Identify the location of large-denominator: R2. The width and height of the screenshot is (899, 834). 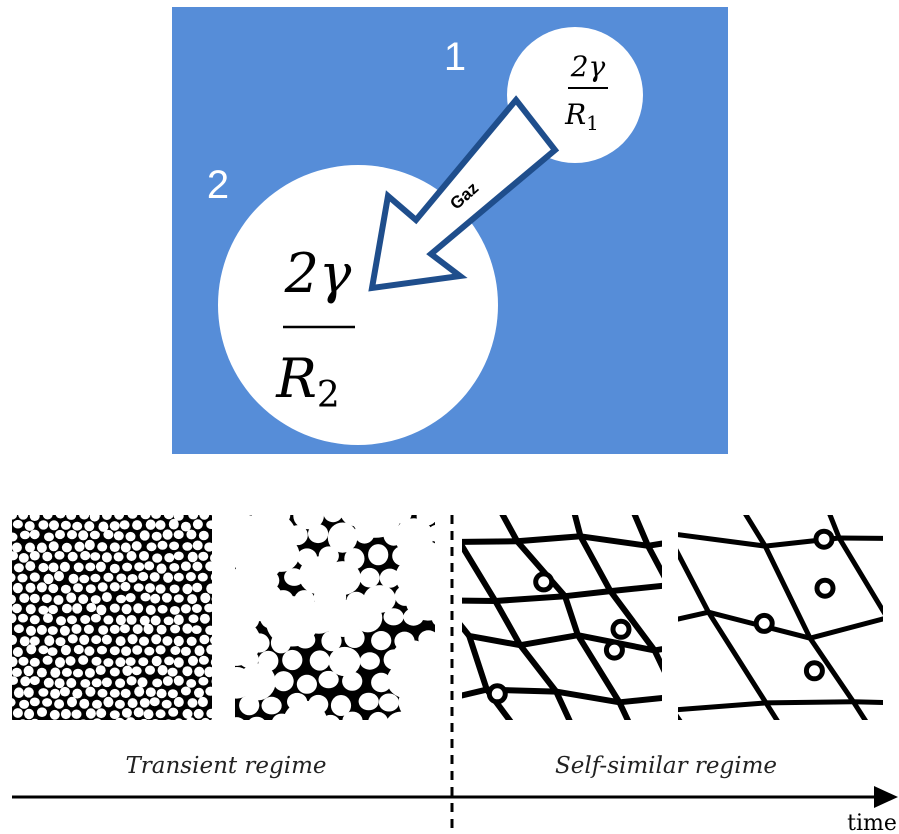
(307, 381).